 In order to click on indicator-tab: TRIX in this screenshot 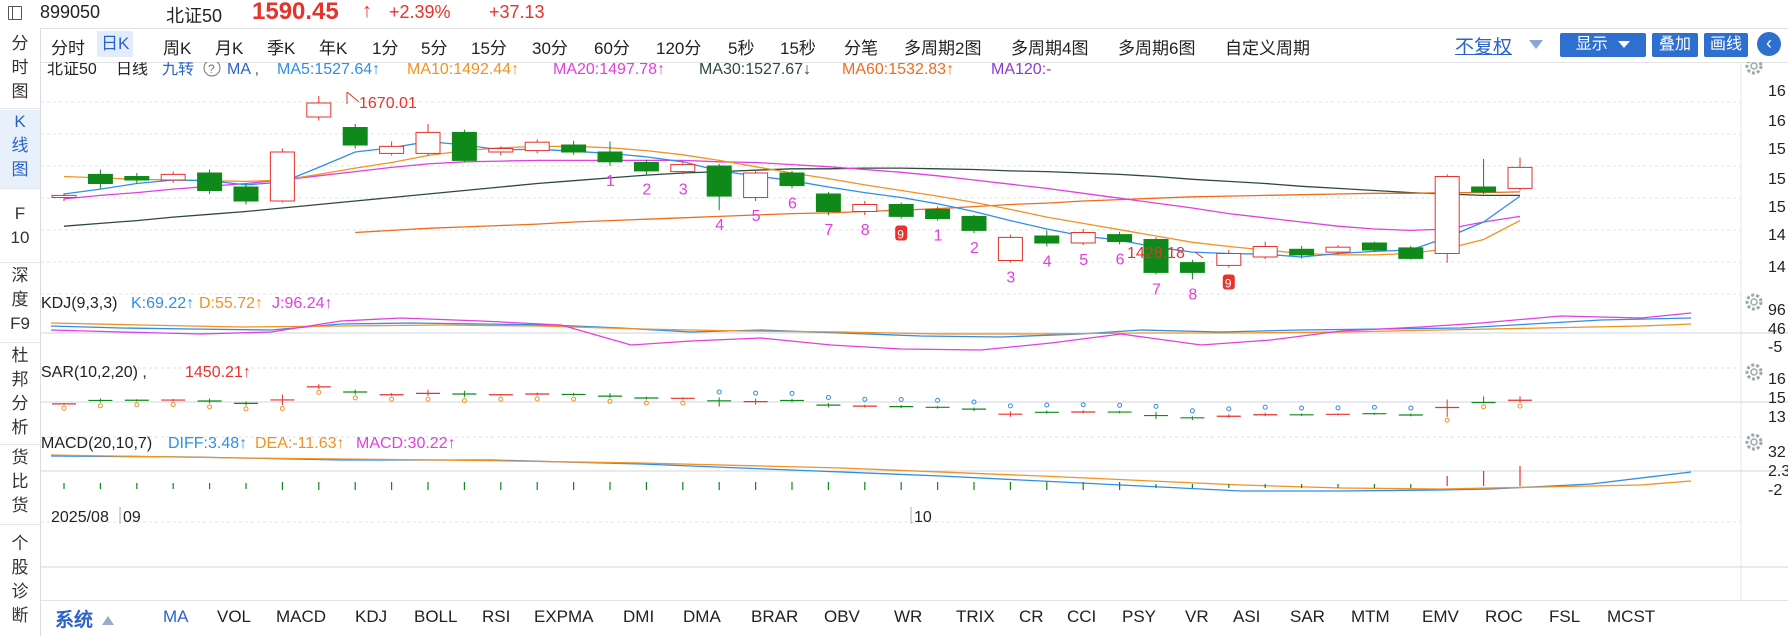, I will do `click(975, 616)`.